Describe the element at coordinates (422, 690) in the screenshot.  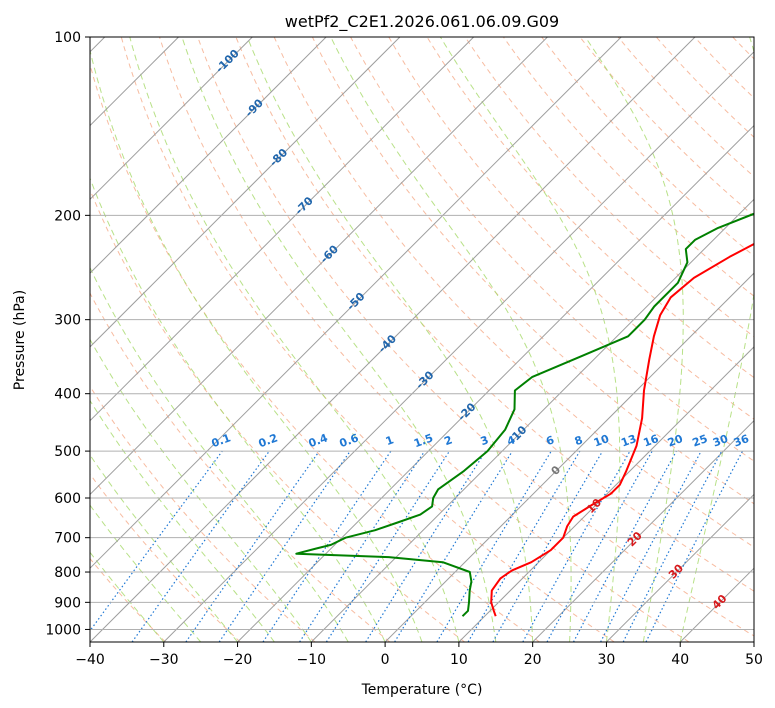
I see `x-axis-label: Temperature (°C)` at that location.